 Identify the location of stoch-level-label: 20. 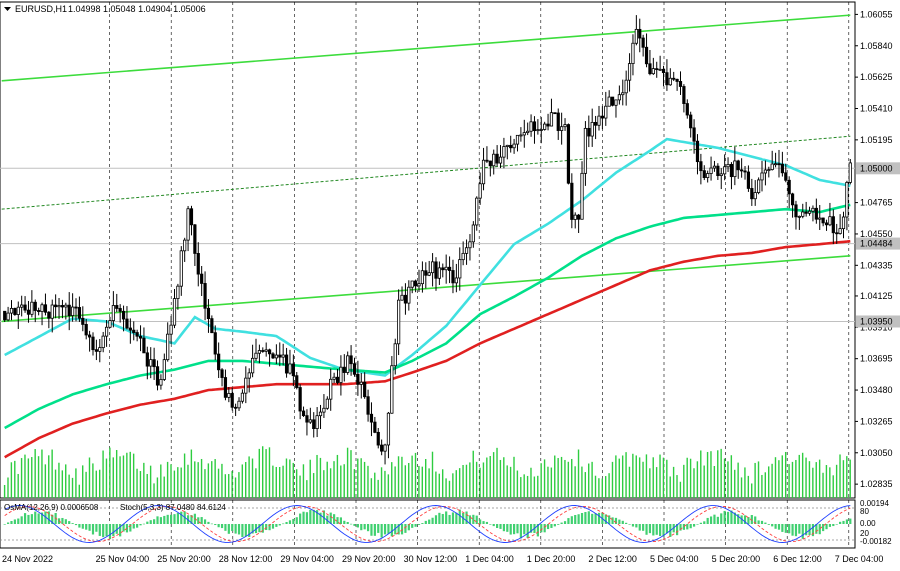
(864, 533).